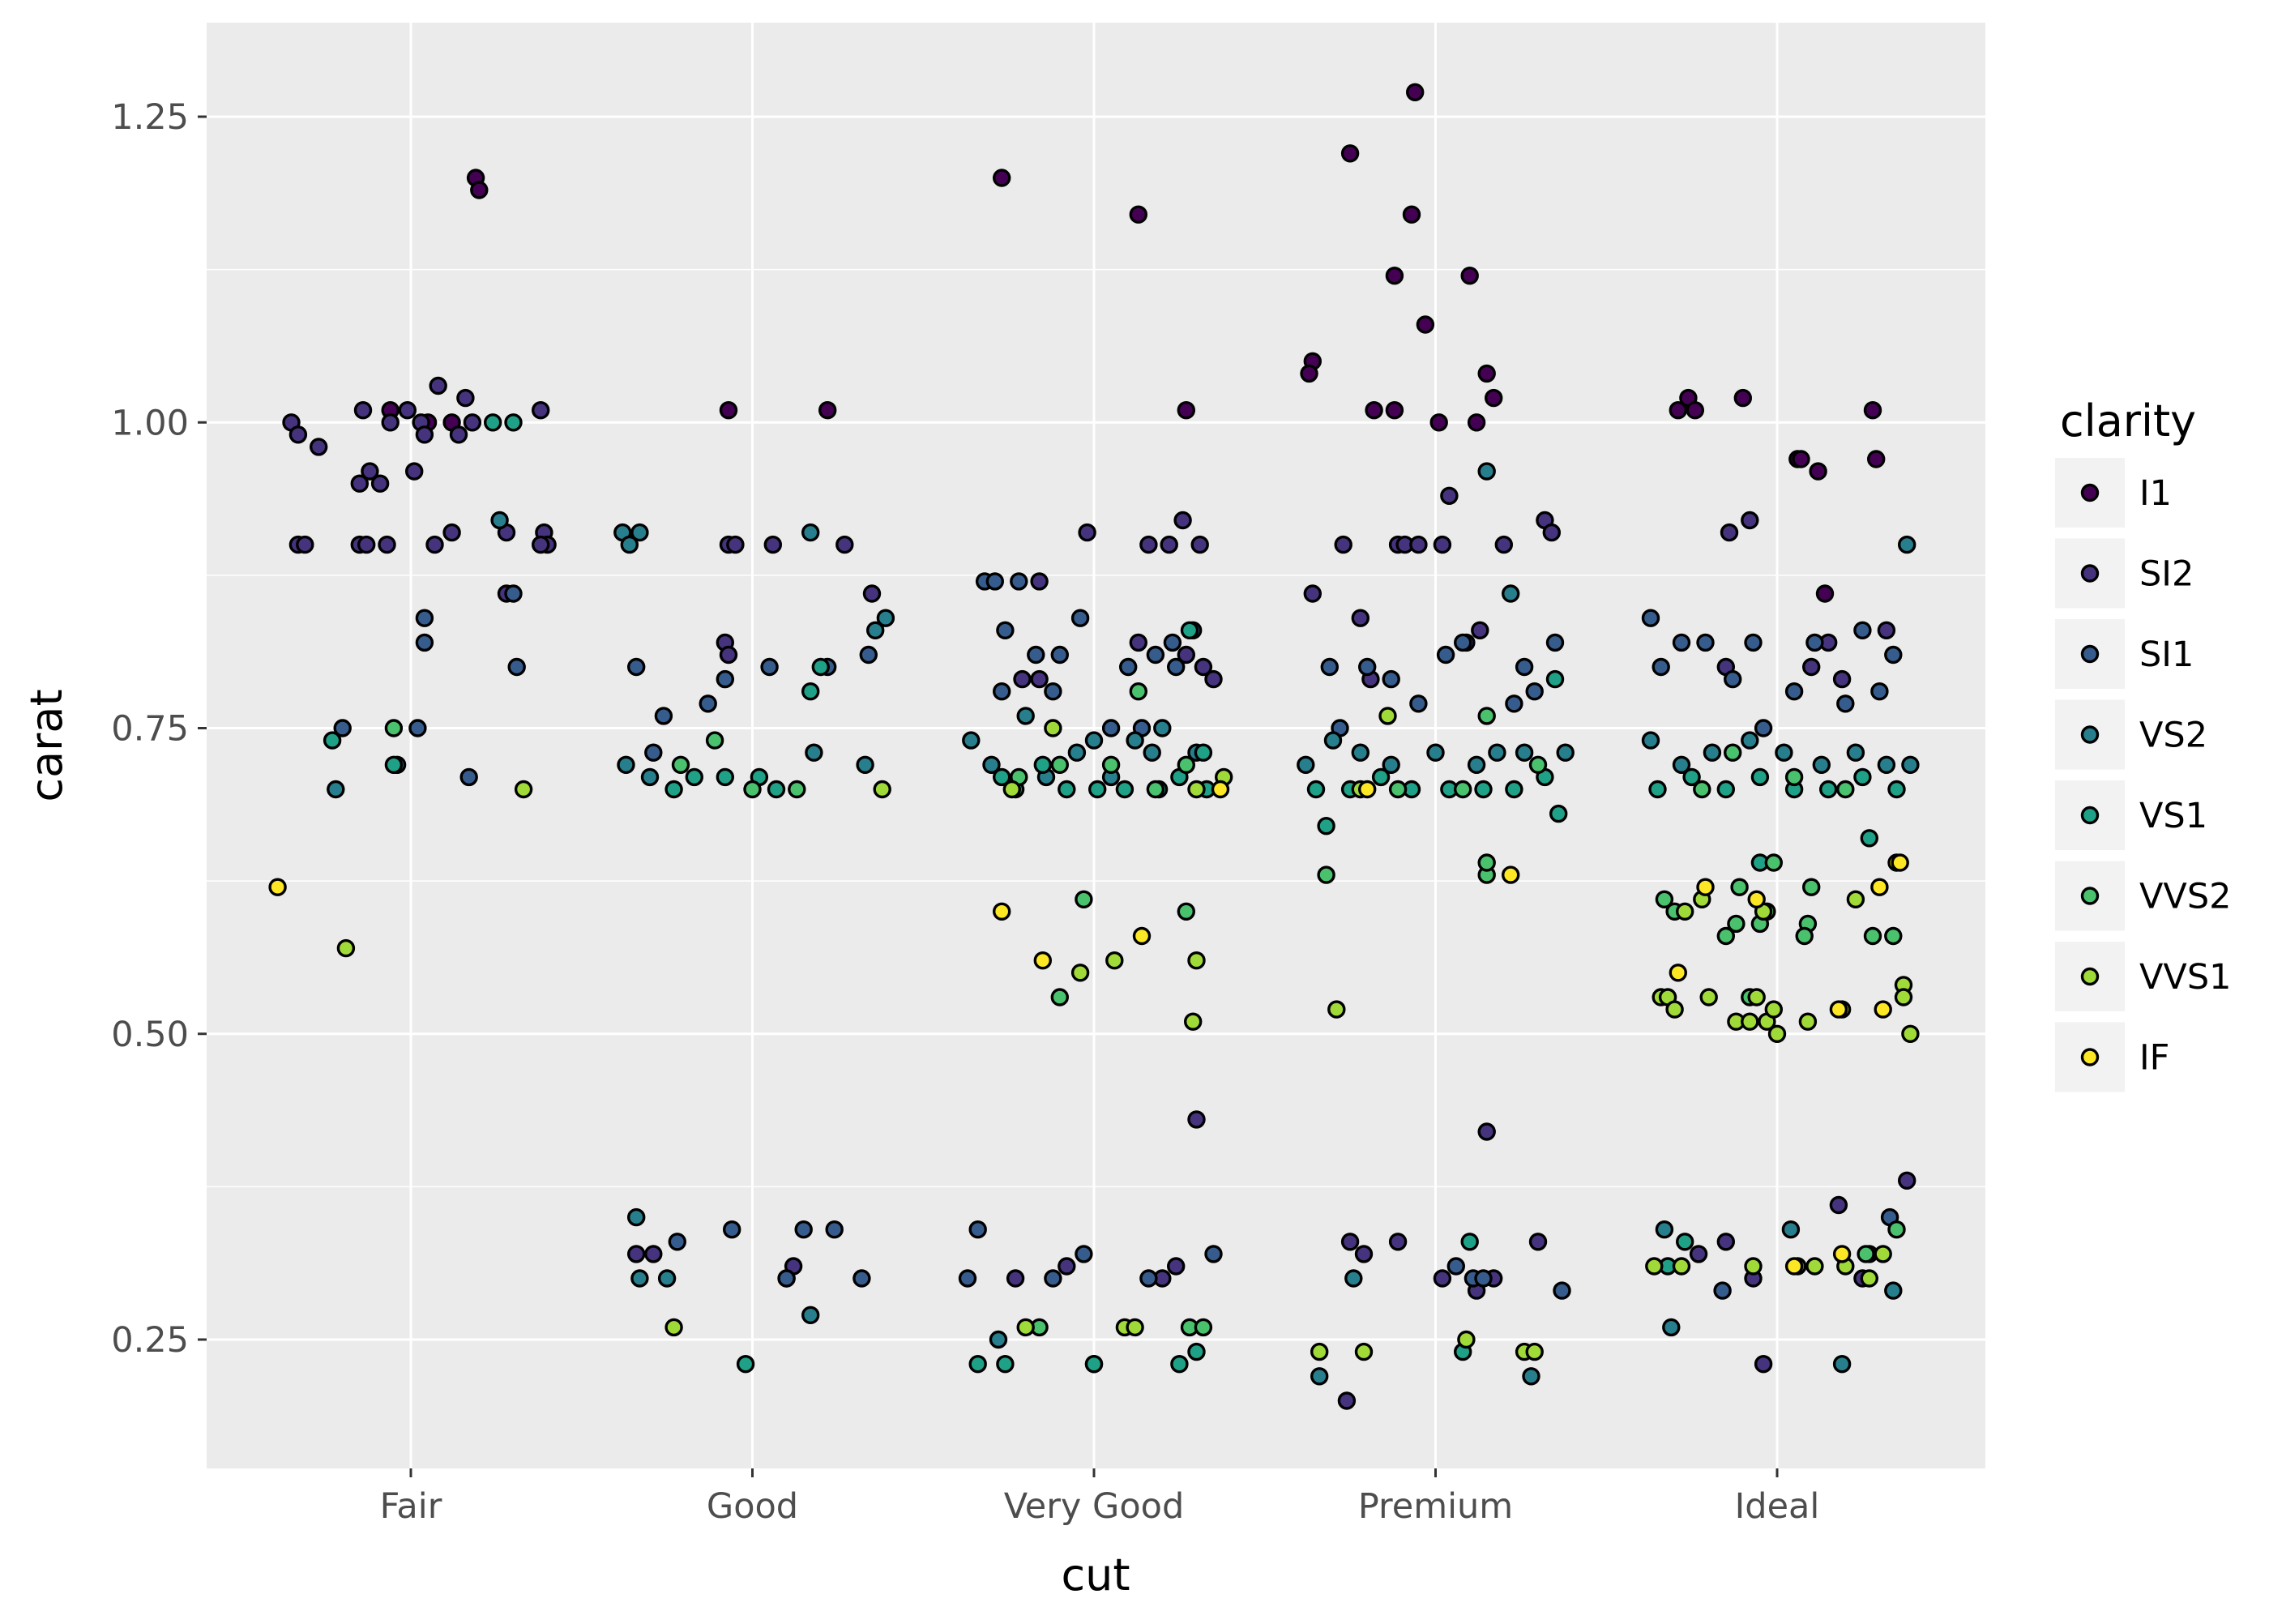 The image size is (2269, 1624). Describe the element at coordinates (2156, 494) in the screenshot. I see `legend-label: I1` at that location.